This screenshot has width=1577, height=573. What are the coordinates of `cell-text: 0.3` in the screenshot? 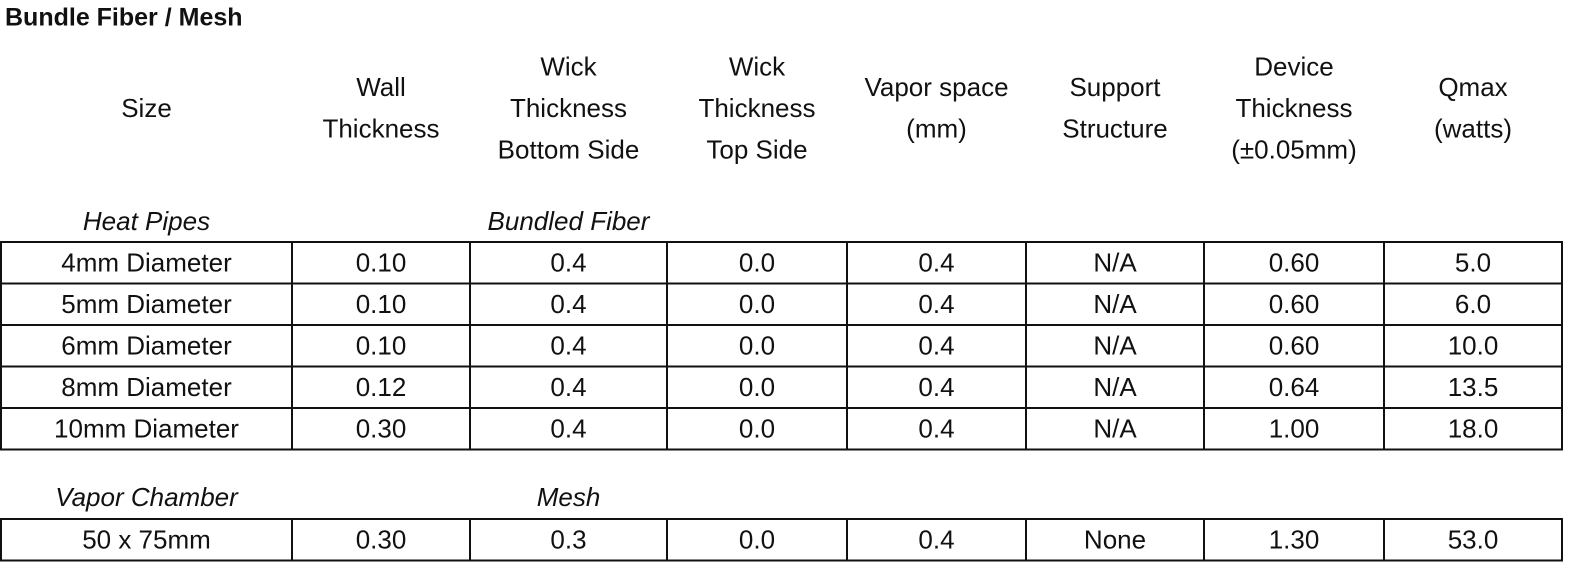 It's located at (568, 540).